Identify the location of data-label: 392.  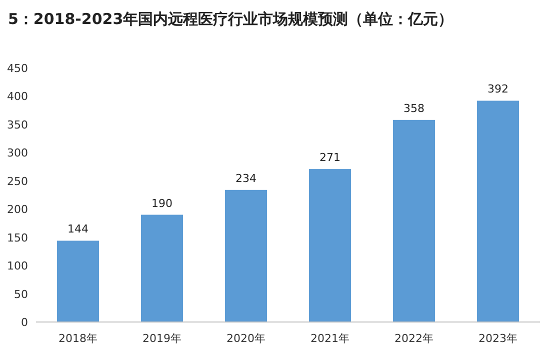
(498, 89).